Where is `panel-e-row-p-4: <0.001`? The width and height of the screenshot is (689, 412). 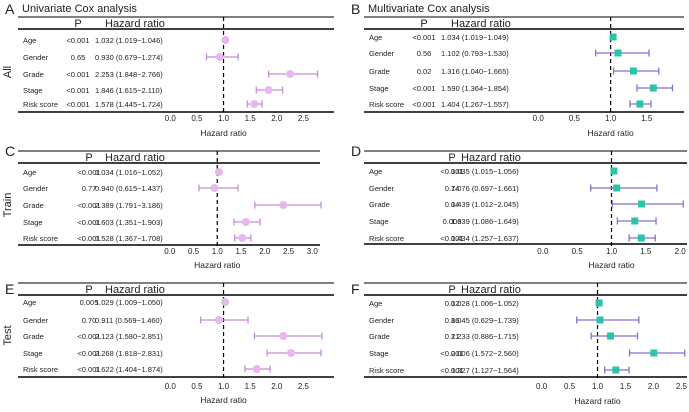
panel-e-row-p-4: <0.001 is located at coordinates (88, 369).